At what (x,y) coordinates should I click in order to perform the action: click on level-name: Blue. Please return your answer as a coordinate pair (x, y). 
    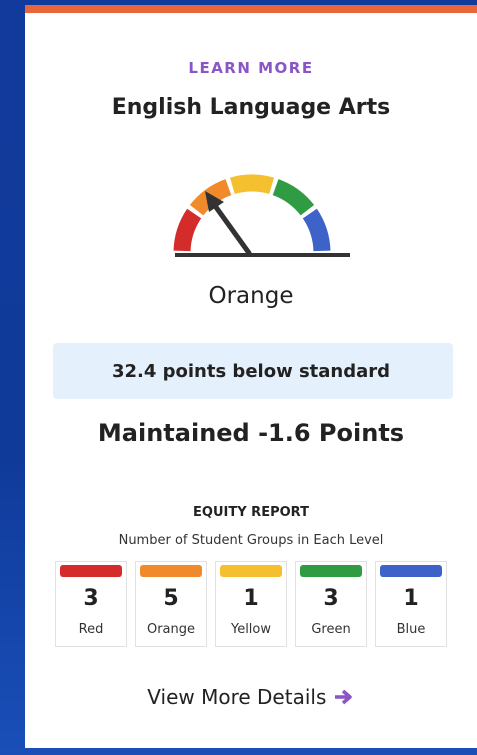
    Looking at the image, I should click on (411, 629).